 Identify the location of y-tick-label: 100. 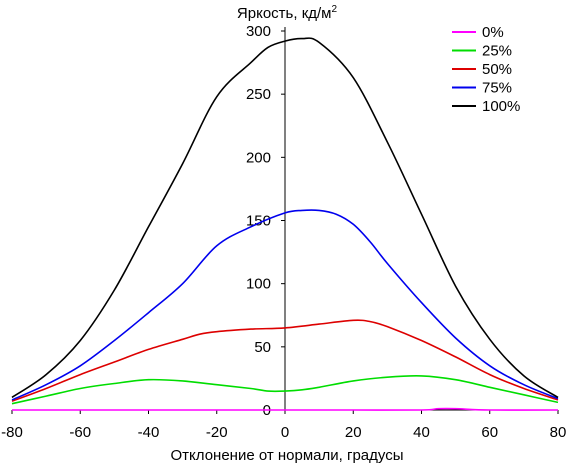
(258, 284).